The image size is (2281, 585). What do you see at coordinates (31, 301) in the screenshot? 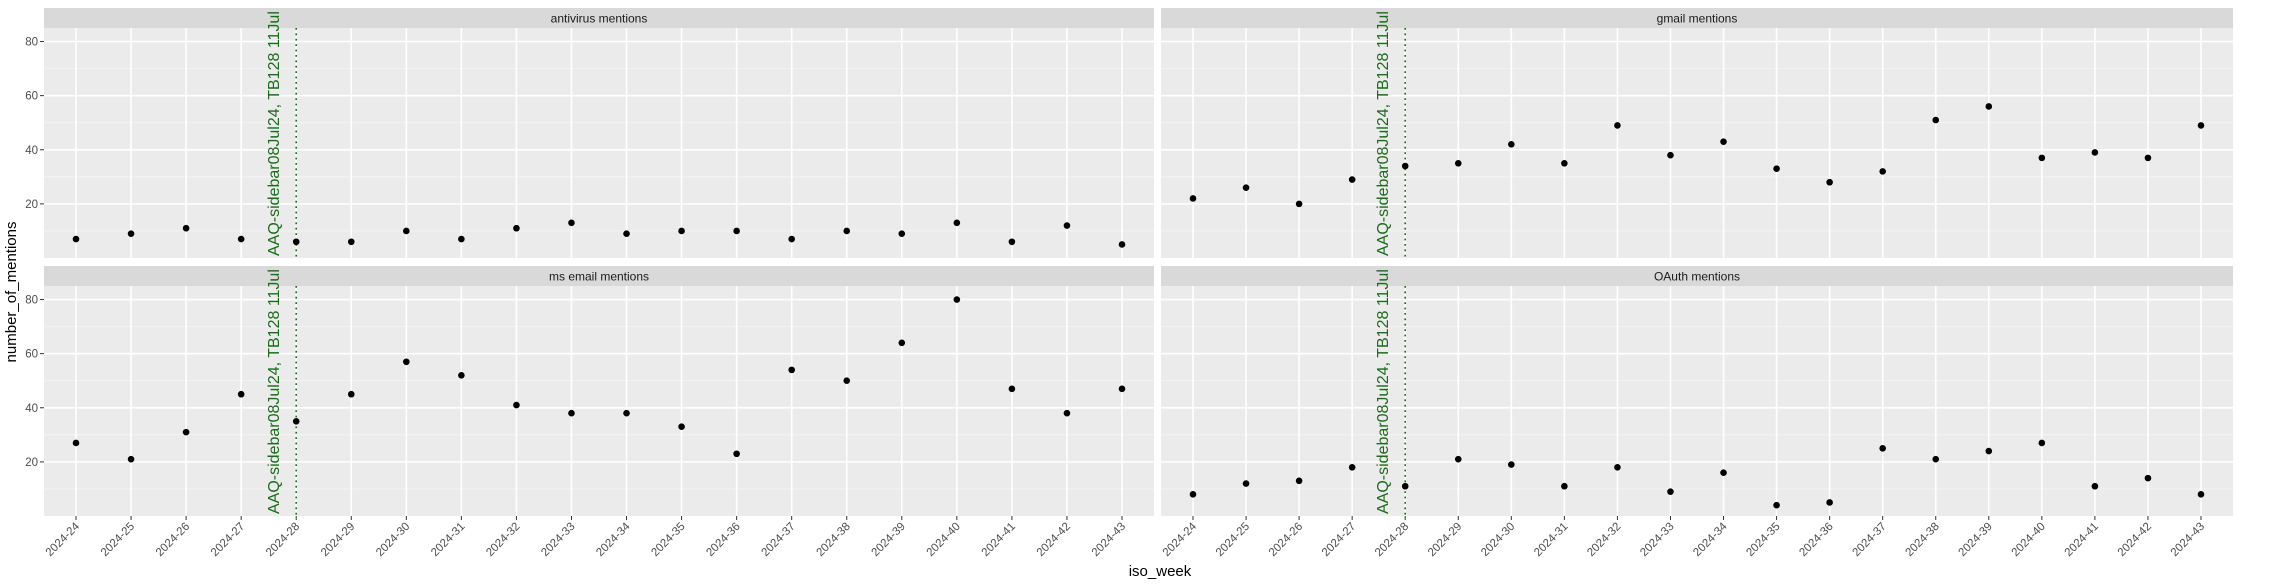
I see `y-tick-label: 80` at bounding box center [31, 301].